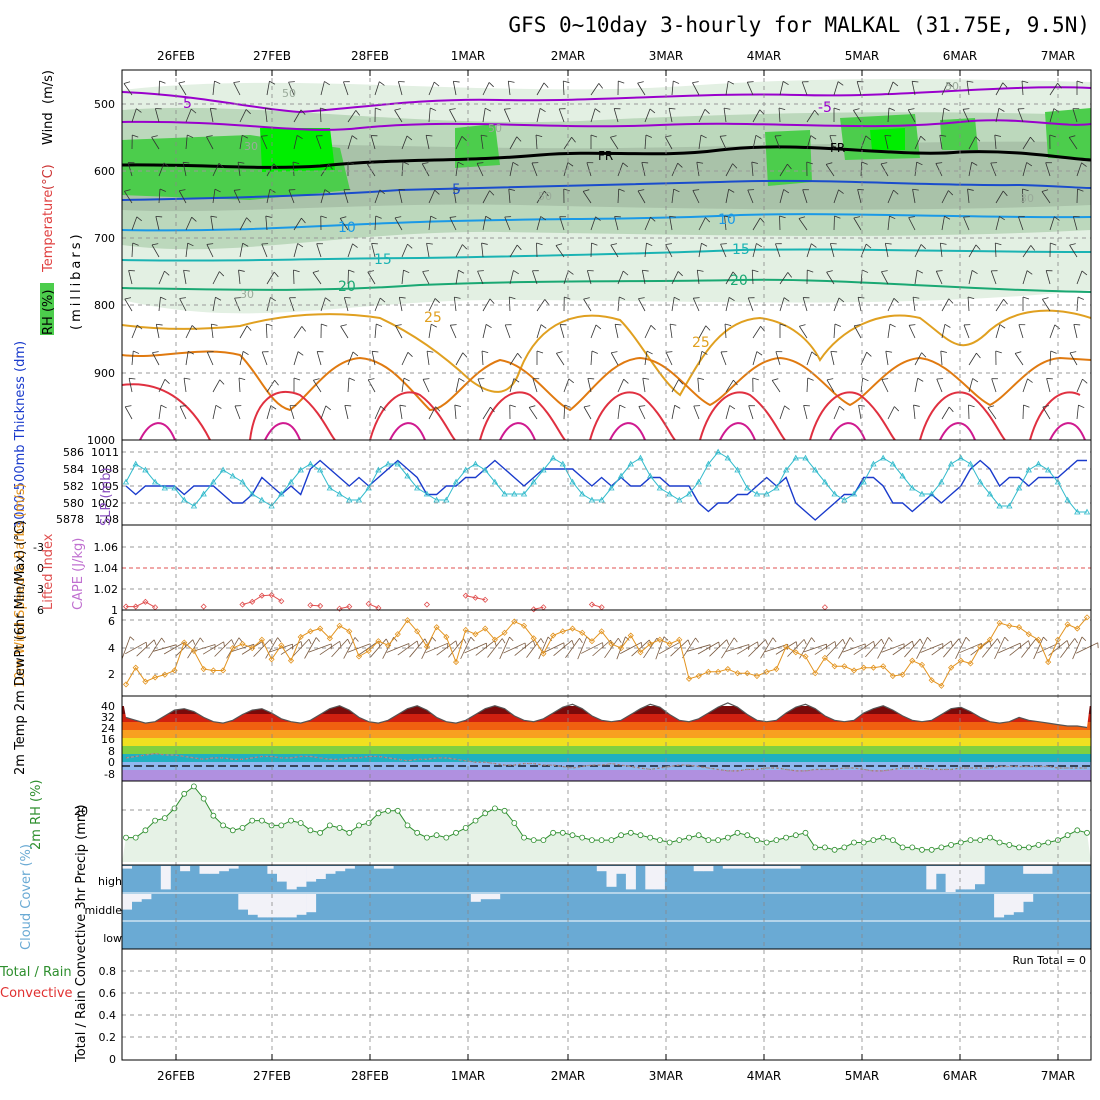  What do you see at coordinates (26, 897) in the screenshot?
I see `axis-label-cloud: Cloud Cover (%)` at bounding box center [26, 897].